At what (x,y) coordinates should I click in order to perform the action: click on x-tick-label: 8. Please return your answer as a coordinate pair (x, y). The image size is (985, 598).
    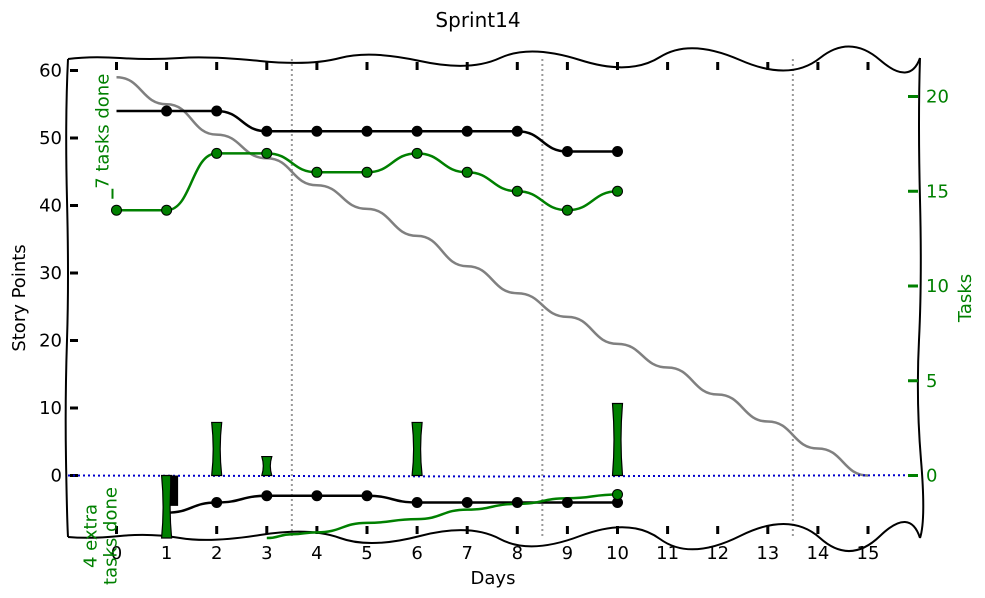
    Looking at the image, I should click on (517, 553).